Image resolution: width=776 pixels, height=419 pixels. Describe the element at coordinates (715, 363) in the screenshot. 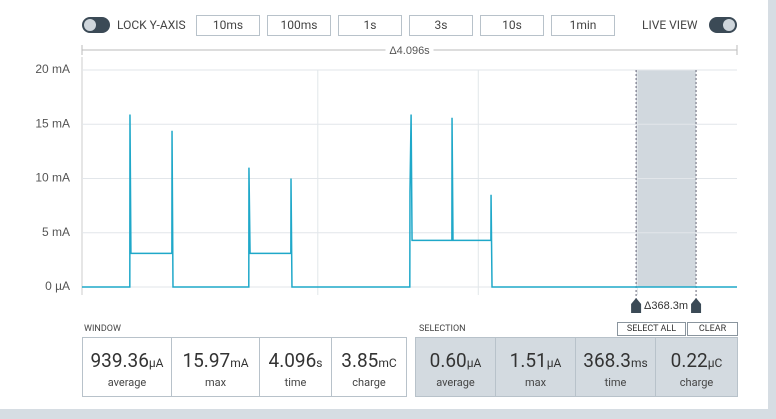

I see `stat-unit: µC` at that location.